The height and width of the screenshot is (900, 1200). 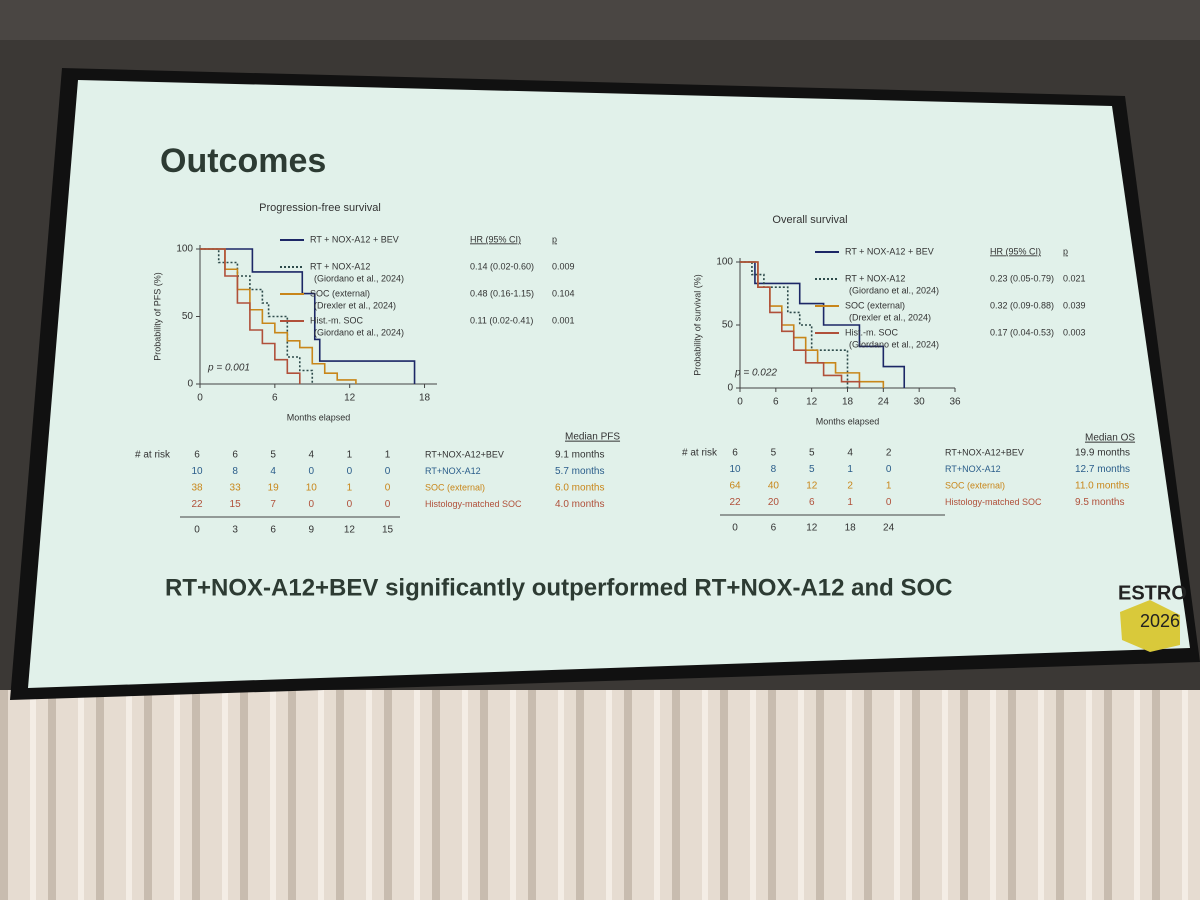 What do you see at coordinates (884, 402) in the screenshot?
I see `x-tick-label: 24` at bounding box center [884, 402].